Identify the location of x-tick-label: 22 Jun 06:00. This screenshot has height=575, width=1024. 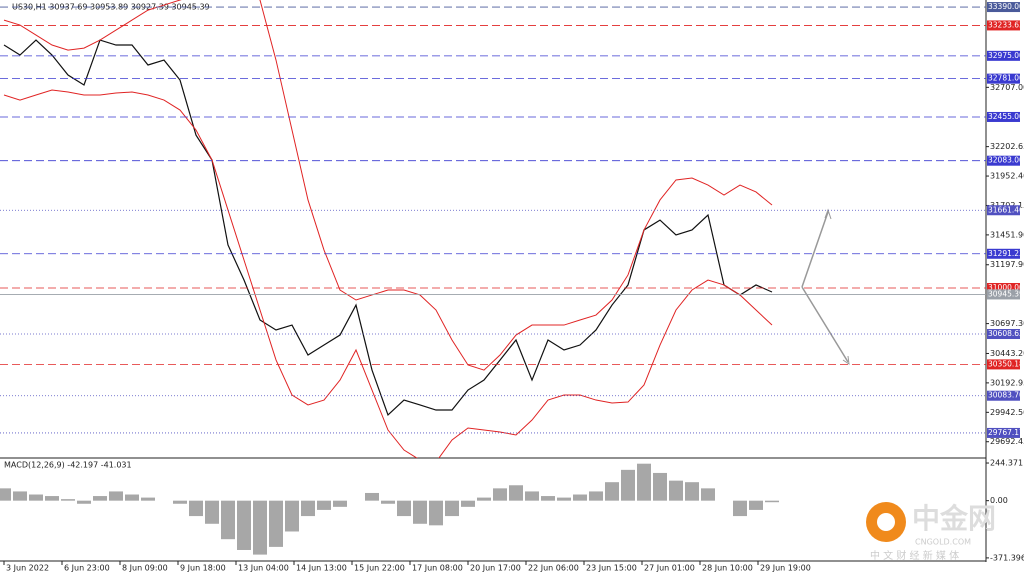
(553, 568).